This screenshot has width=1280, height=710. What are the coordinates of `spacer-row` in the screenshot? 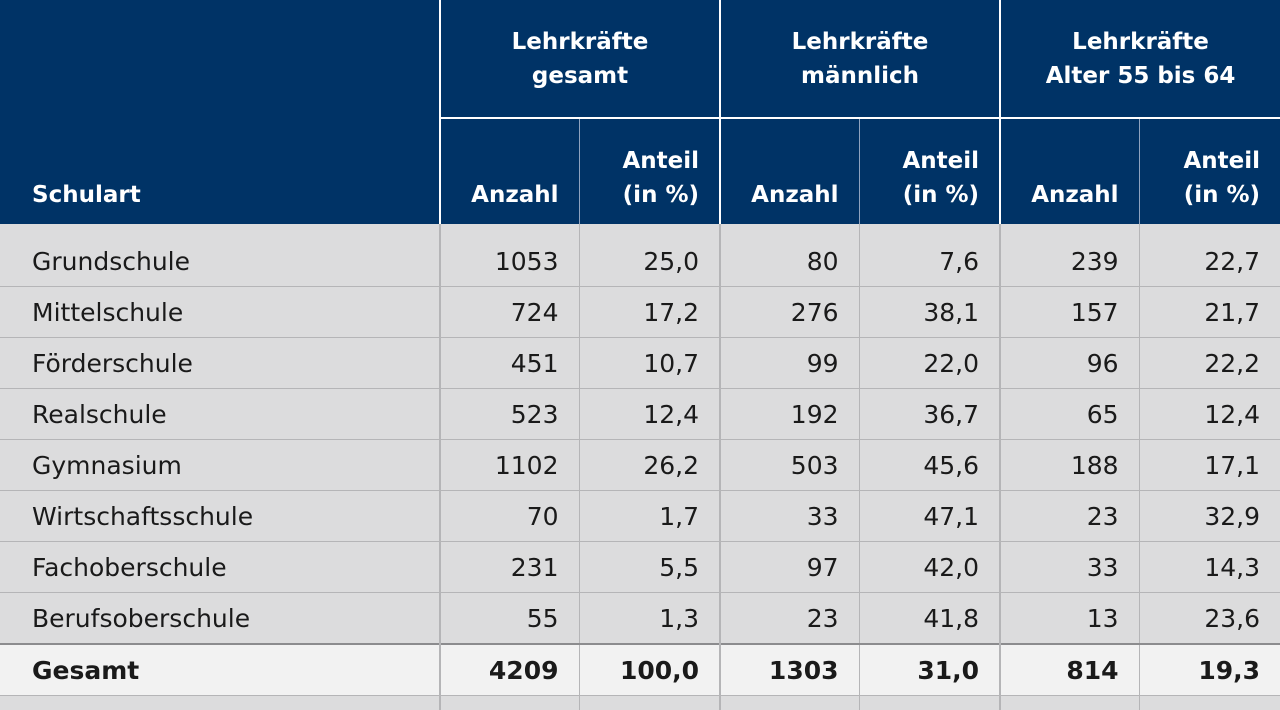 It's located at (640, 230).